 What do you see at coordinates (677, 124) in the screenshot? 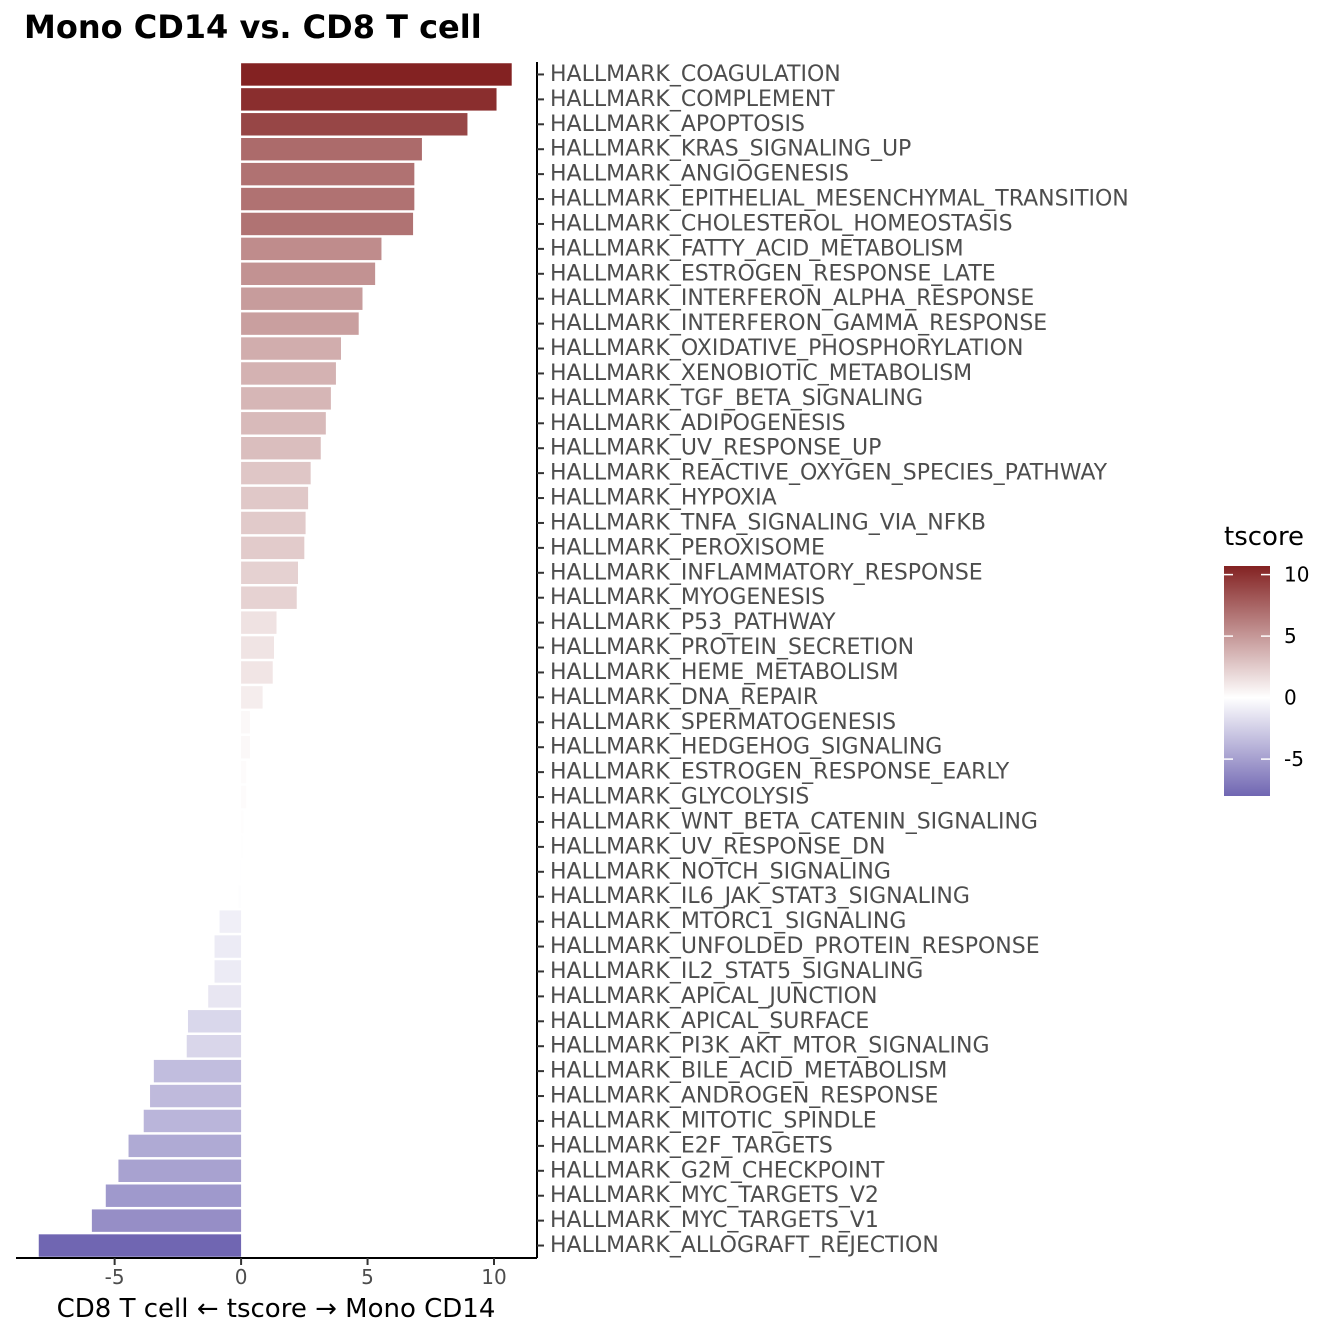
I see `y-tick-label: HALLMARK_APOPTOSIS` at bounding box center [677, 124].